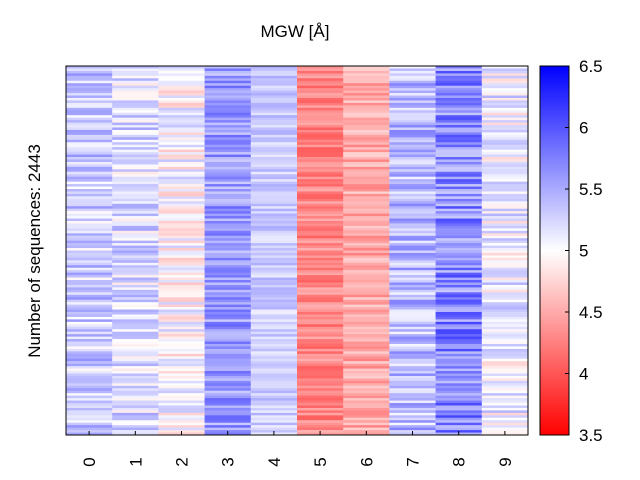 This screenshot has width=640, height=480. I want to click on colorbar-tick-label: 4, so click(583, 374).